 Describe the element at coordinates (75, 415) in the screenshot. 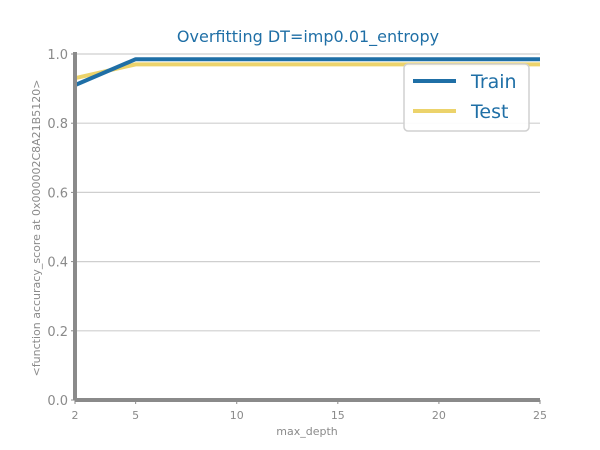

I see `x-tick-label-0: 2` at that location.